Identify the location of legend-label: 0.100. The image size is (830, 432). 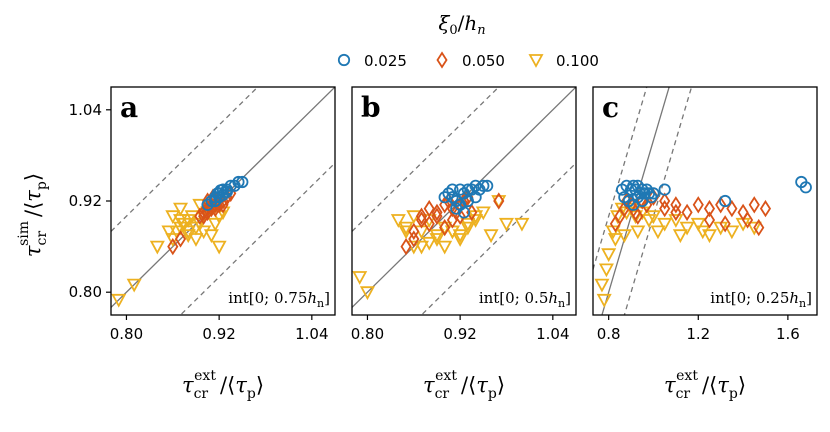
(577, 61).